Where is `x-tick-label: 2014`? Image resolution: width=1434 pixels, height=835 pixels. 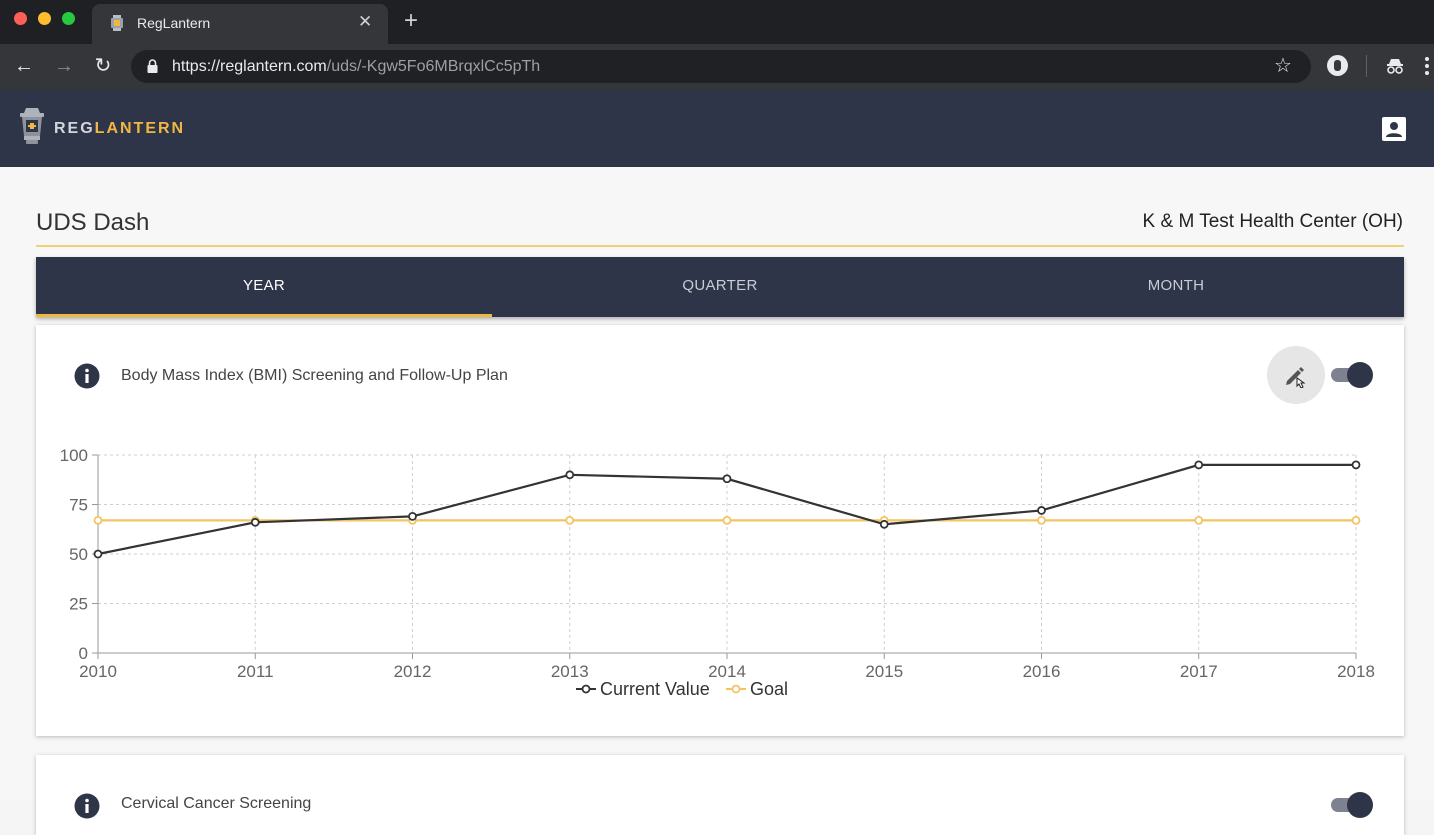 x-tick-label: 2014 is located at coordinates (727, 671).